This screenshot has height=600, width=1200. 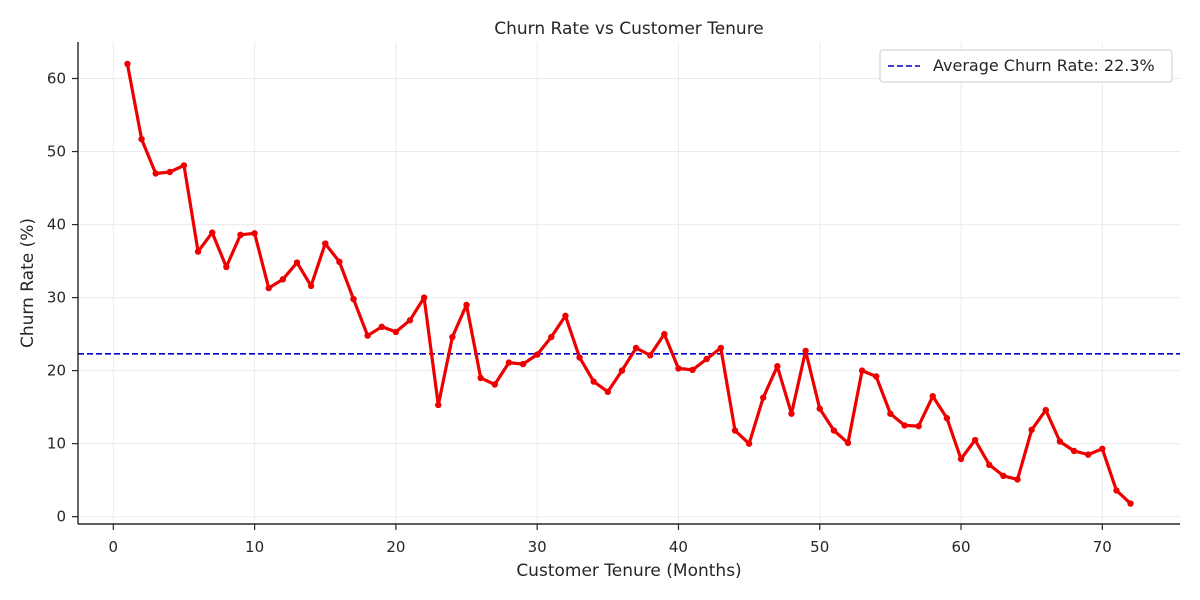 I want to click on x-tick-label: 70, so click(x=1102, y=547).